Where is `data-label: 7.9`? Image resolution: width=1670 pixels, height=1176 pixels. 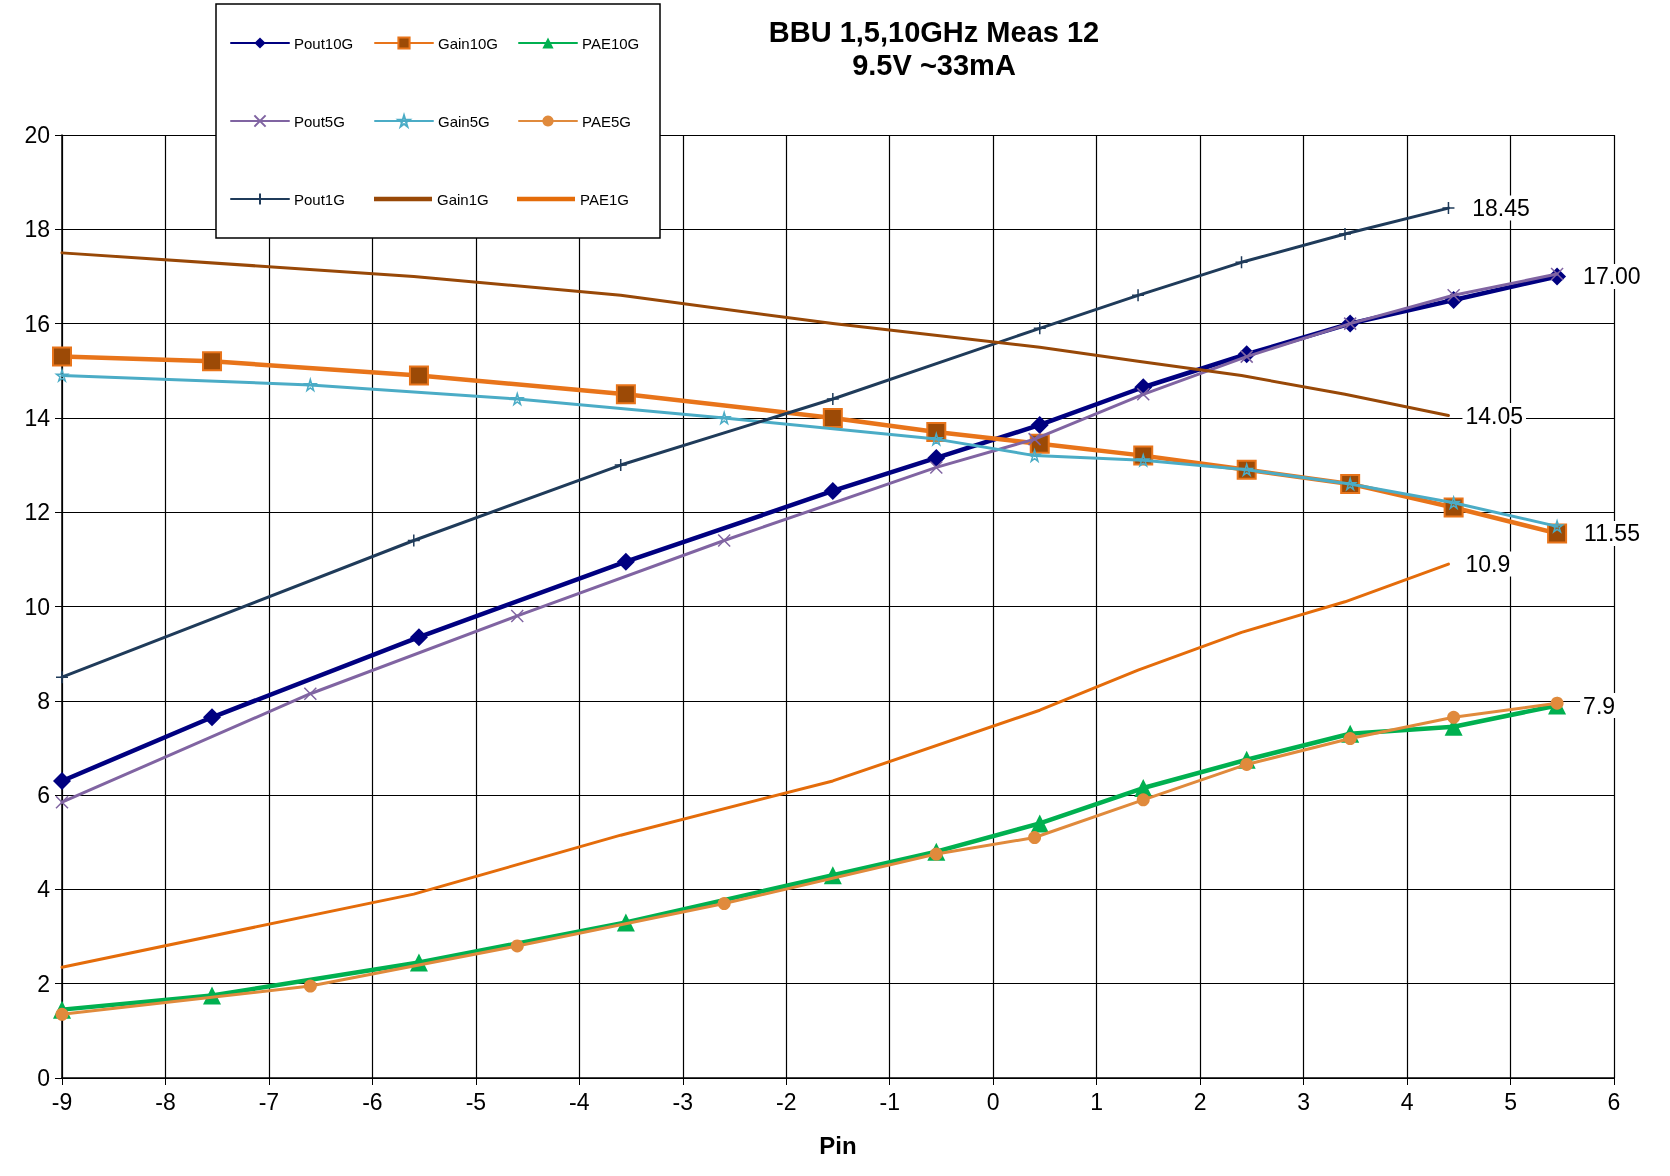 data-label: 7.9 is located at coordinates (1599, 705).